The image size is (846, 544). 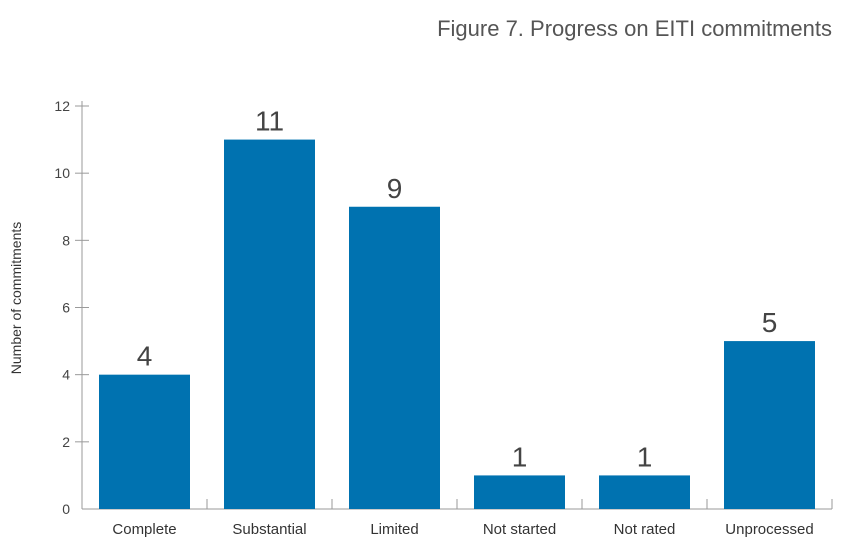 What do you see at coordinates (269, 121) in the screenshot?
I see `data-label: 11` at bounding box center [269, 121].